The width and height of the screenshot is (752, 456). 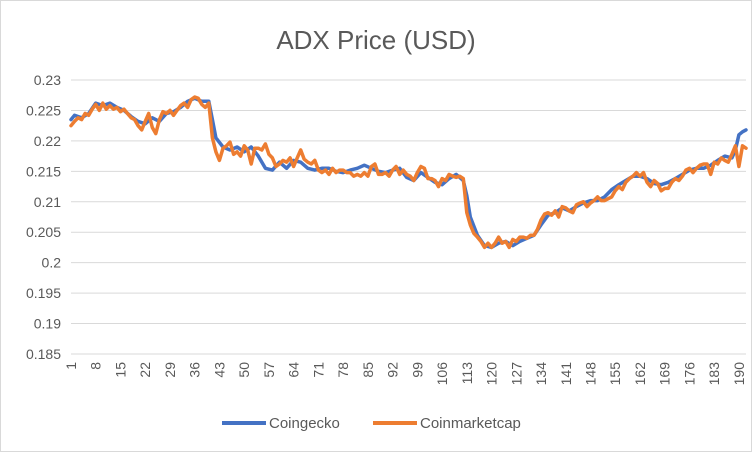 What do you see at coordinates (689, 374) in the screenshot?
I see `x-tick-label: 176` at bounding box center [689, 374].